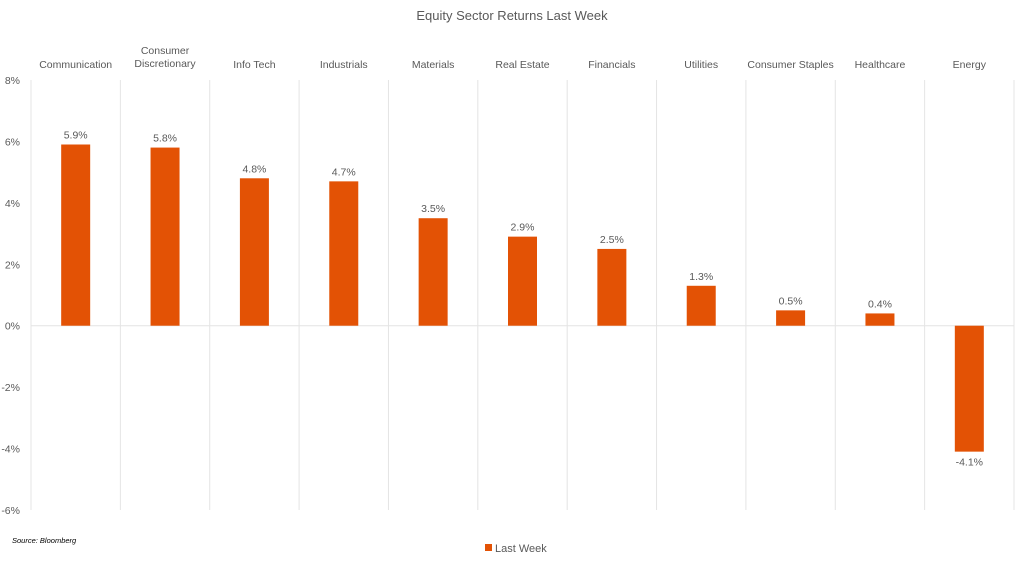 The width and height of the screenshot is (1024, 568). What do you see at coordinates (12, 327) in the screenshot?
I see `y-tick-label: 0%` at bounding box center [12, 327].